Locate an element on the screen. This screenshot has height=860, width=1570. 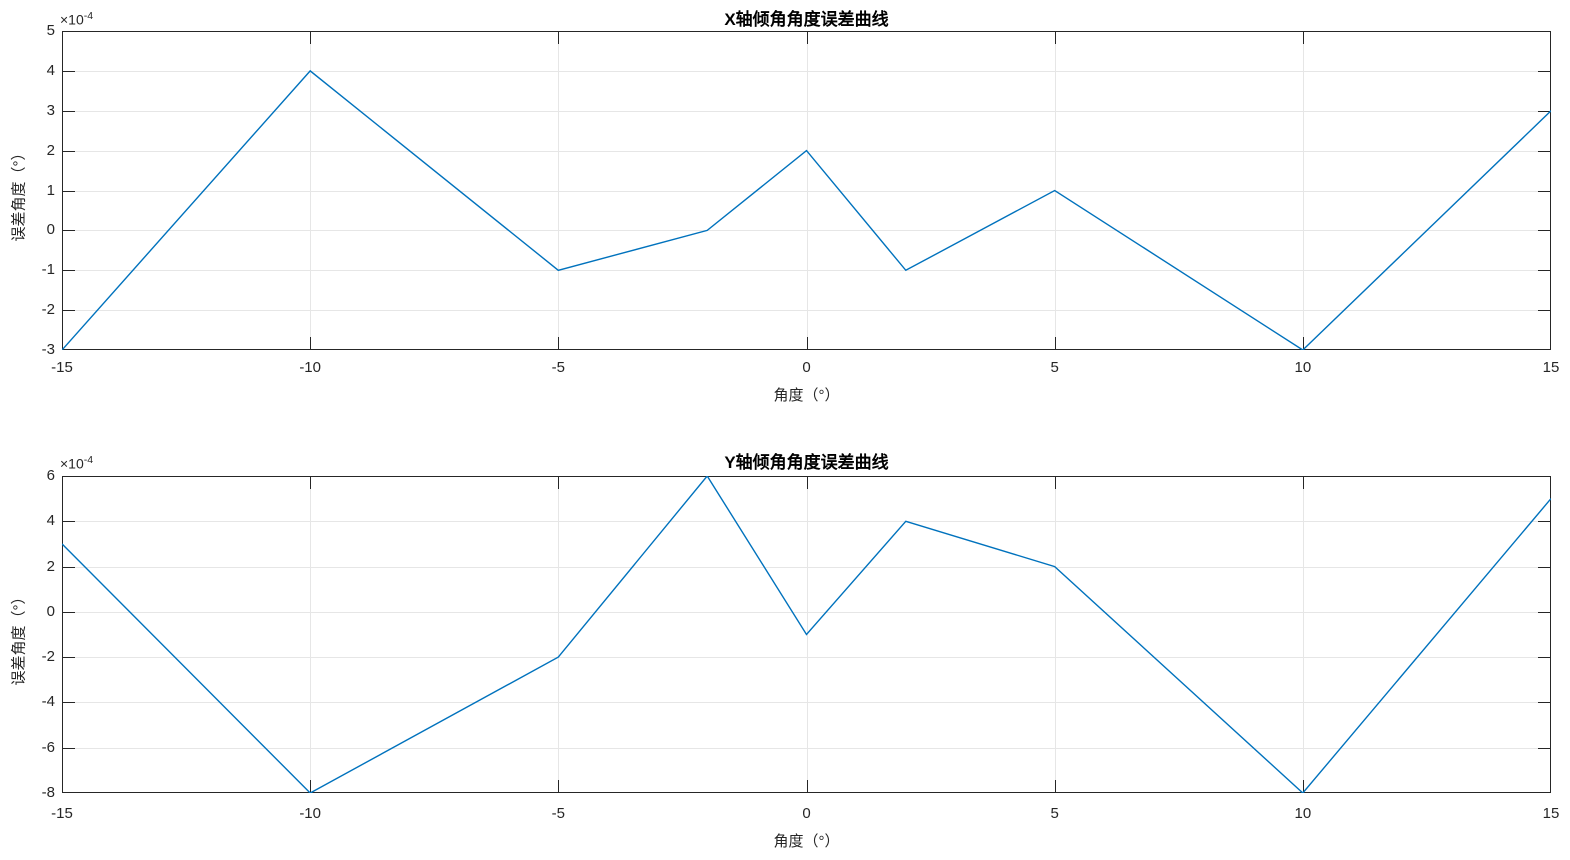
y-tick-label: 5 is located at coordinates (50, 30).